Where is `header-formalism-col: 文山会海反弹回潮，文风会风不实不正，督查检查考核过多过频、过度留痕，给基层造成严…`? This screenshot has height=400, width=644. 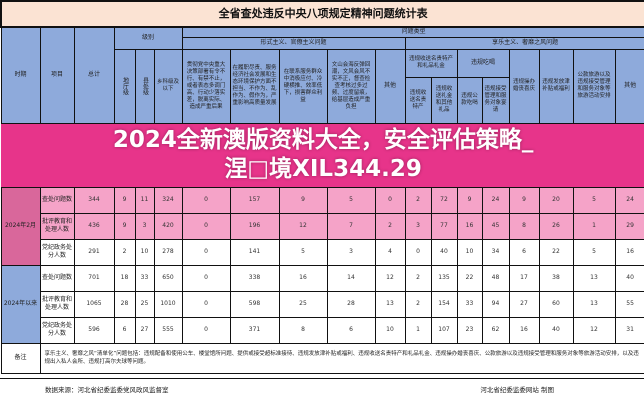 header-formalism-col: 文山会海反弹回潮，文风会风不实不正，督查检查考核过多过频、过度留痕，给基层造成严… is located at coordinates (351, 86).